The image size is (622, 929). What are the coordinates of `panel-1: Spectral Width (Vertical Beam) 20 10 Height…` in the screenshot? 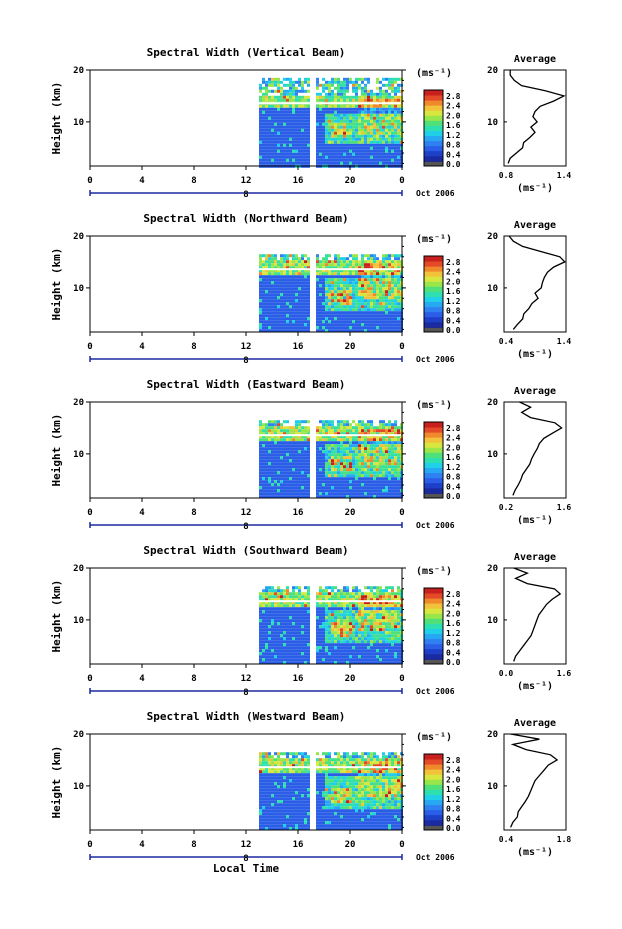 It's located at (310, 123).